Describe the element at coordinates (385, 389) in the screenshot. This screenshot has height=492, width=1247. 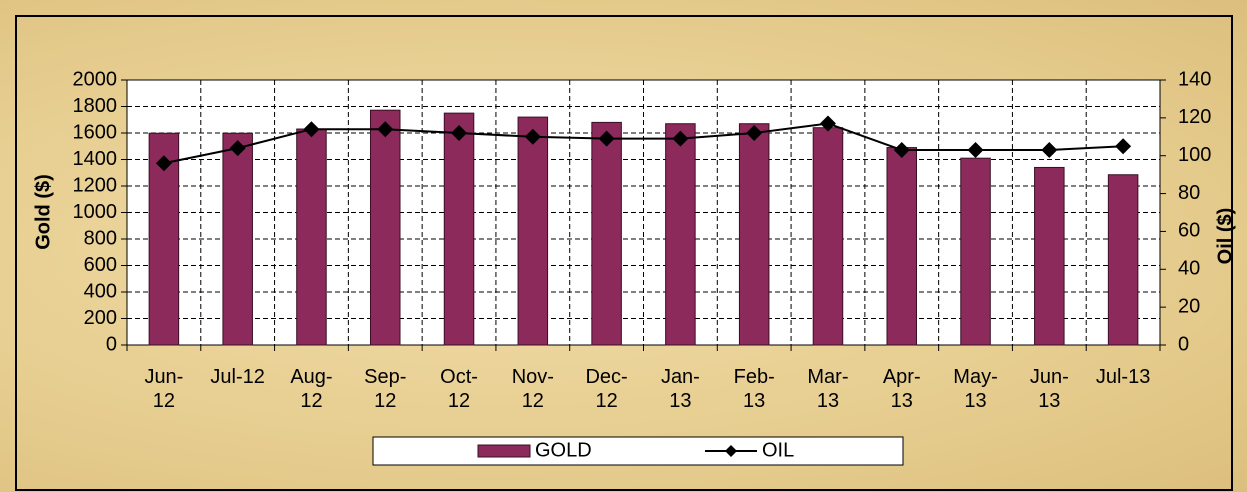
I see `x-tick-label: Sep-12` at that location.